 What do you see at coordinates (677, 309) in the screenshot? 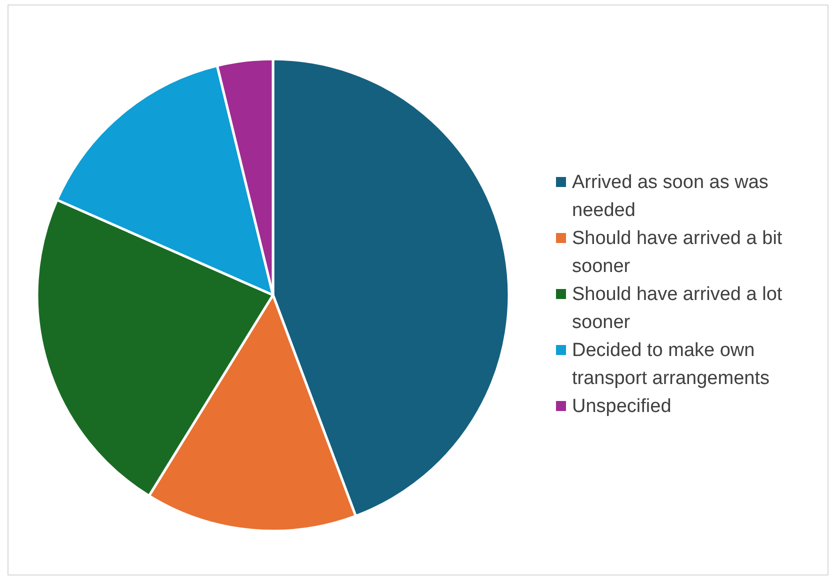
I see `legend-label: Should have arrived a lot sooner` at bounding box center [677, 309].